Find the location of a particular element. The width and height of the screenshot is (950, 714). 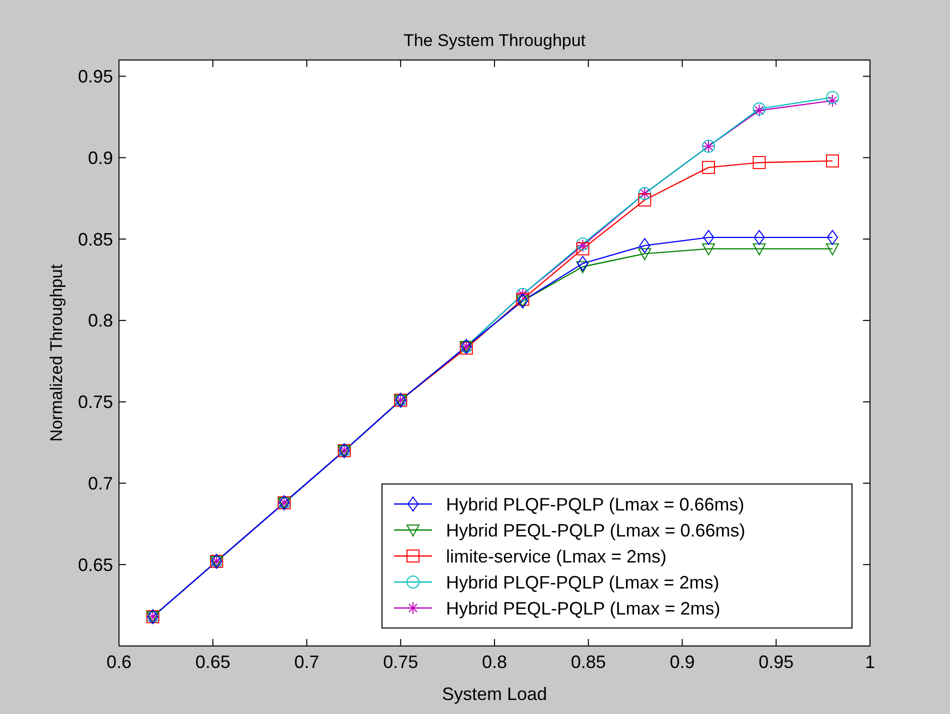

x-tick-label: 0.8 is located at coordinates (495, 662).